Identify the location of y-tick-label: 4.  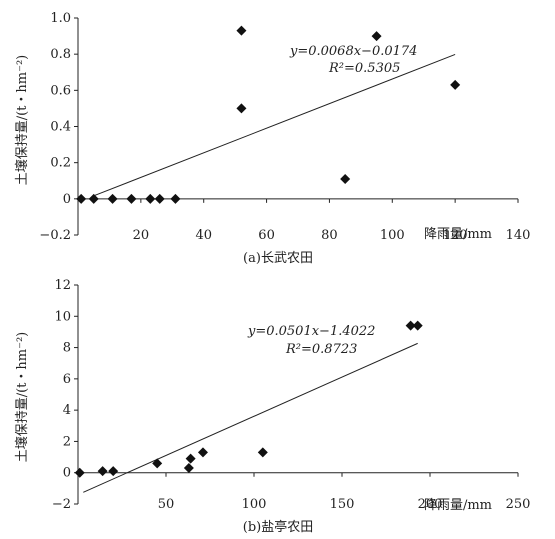
(67, 410).